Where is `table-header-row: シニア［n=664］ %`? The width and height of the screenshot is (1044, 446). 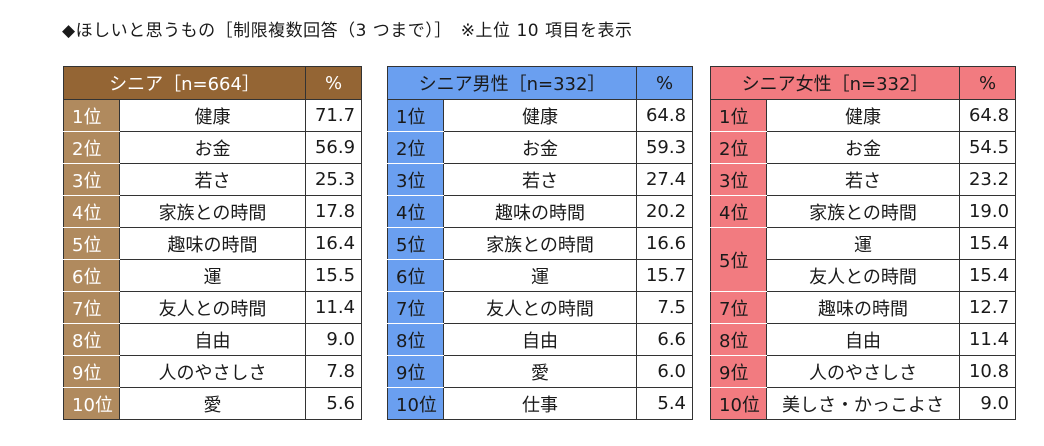
table-header-row: シニア［n=664］ % is located at coordinates (212, 83).